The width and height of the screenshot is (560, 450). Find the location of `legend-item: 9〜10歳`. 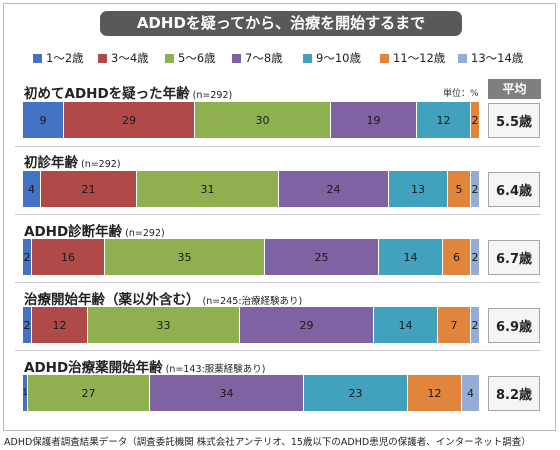

legend-item: 9〜10歳 is located at coordinates (332, 58).